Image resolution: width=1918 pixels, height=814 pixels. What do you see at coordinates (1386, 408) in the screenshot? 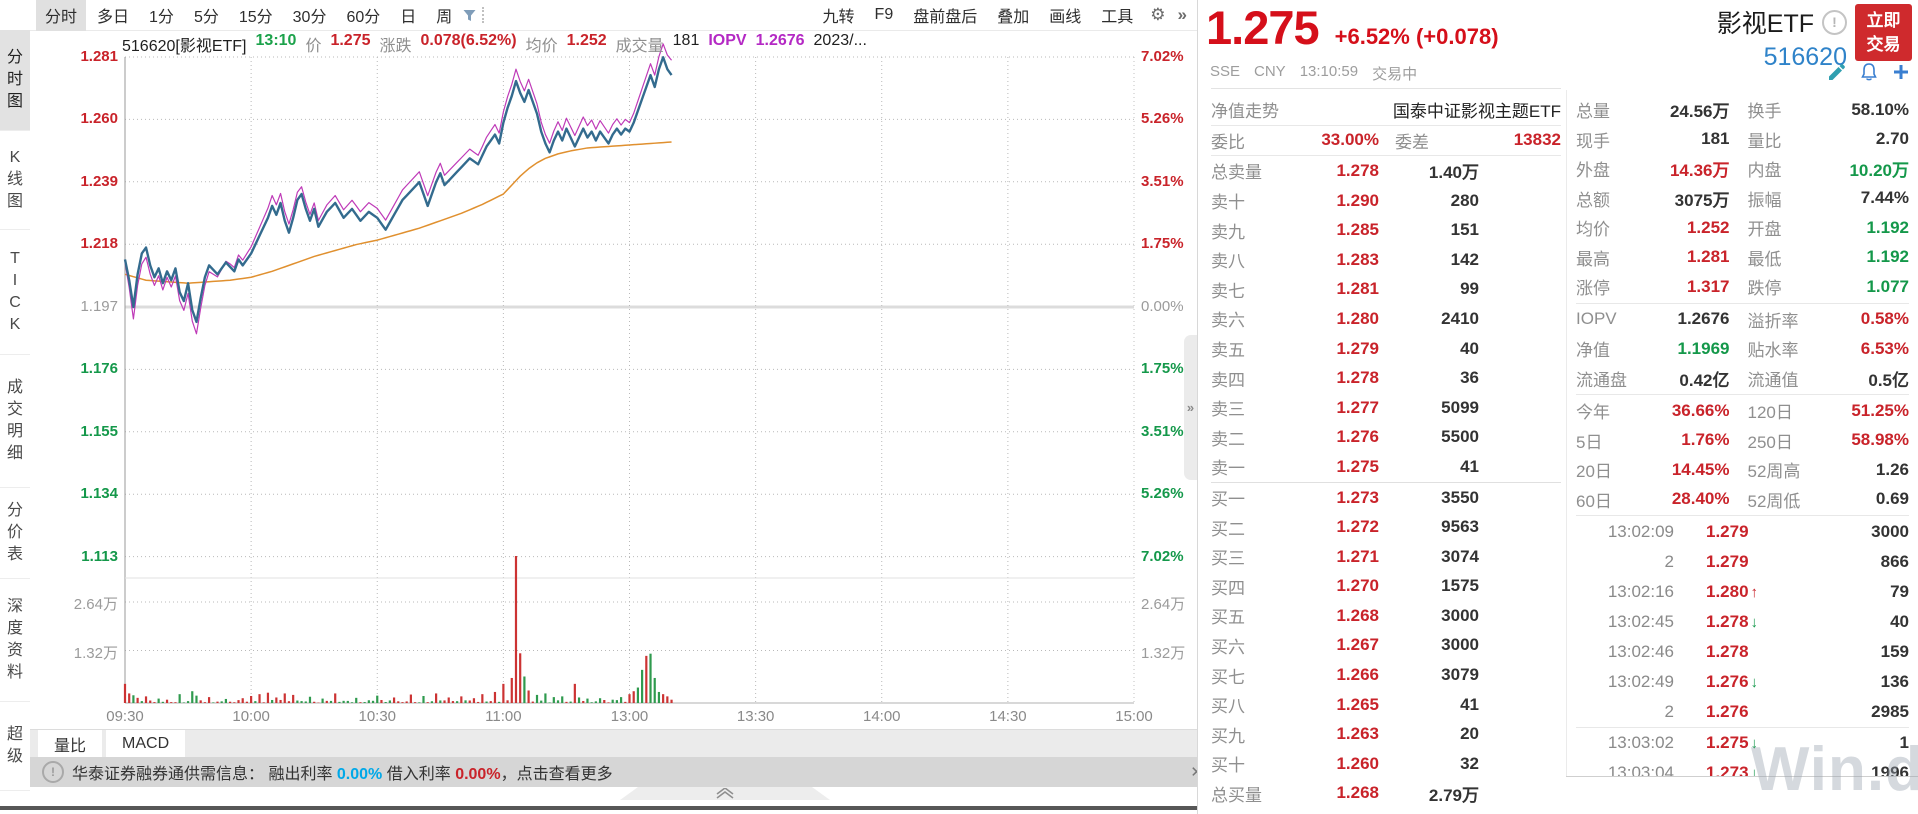
I see `ask-row-3: 卖三 1.277 5099` at bounding box center [1386, 408].